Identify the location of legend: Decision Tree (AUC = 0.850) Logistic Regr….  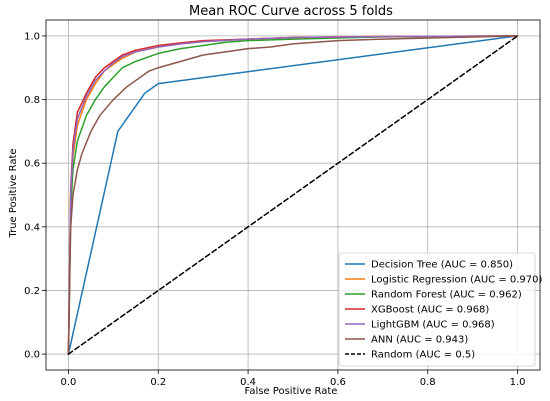
(440, 309).